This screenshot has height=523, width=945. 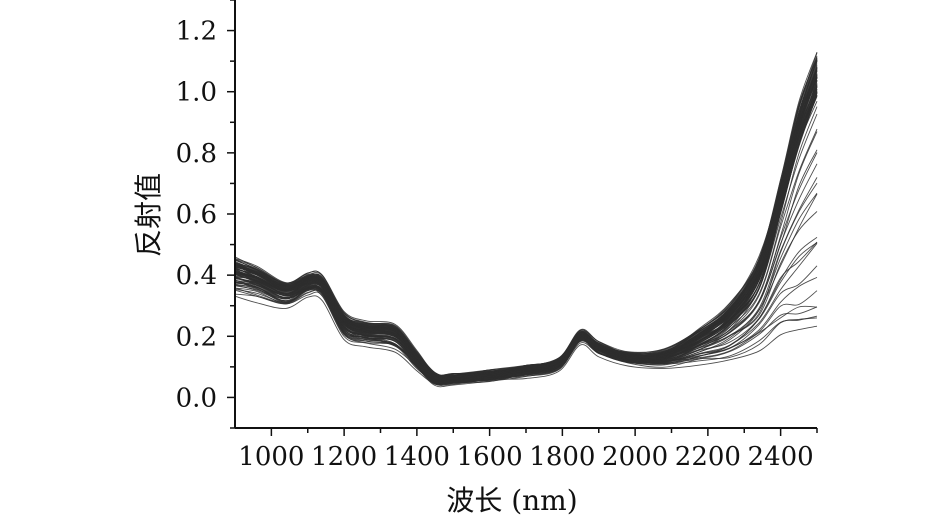 What do you see at coordinates (196, 276) in the screenshot?
I see `y-tick-label: 0.4` at bounding box center [196, 276].